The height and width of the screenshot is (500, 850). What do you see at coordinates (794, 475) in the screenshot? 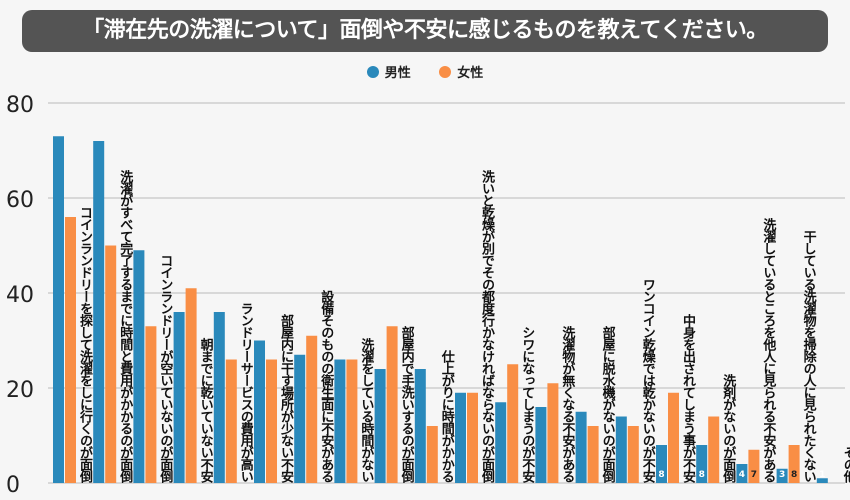
I see `data-label-female: 8` at bounding box center [794, 475].